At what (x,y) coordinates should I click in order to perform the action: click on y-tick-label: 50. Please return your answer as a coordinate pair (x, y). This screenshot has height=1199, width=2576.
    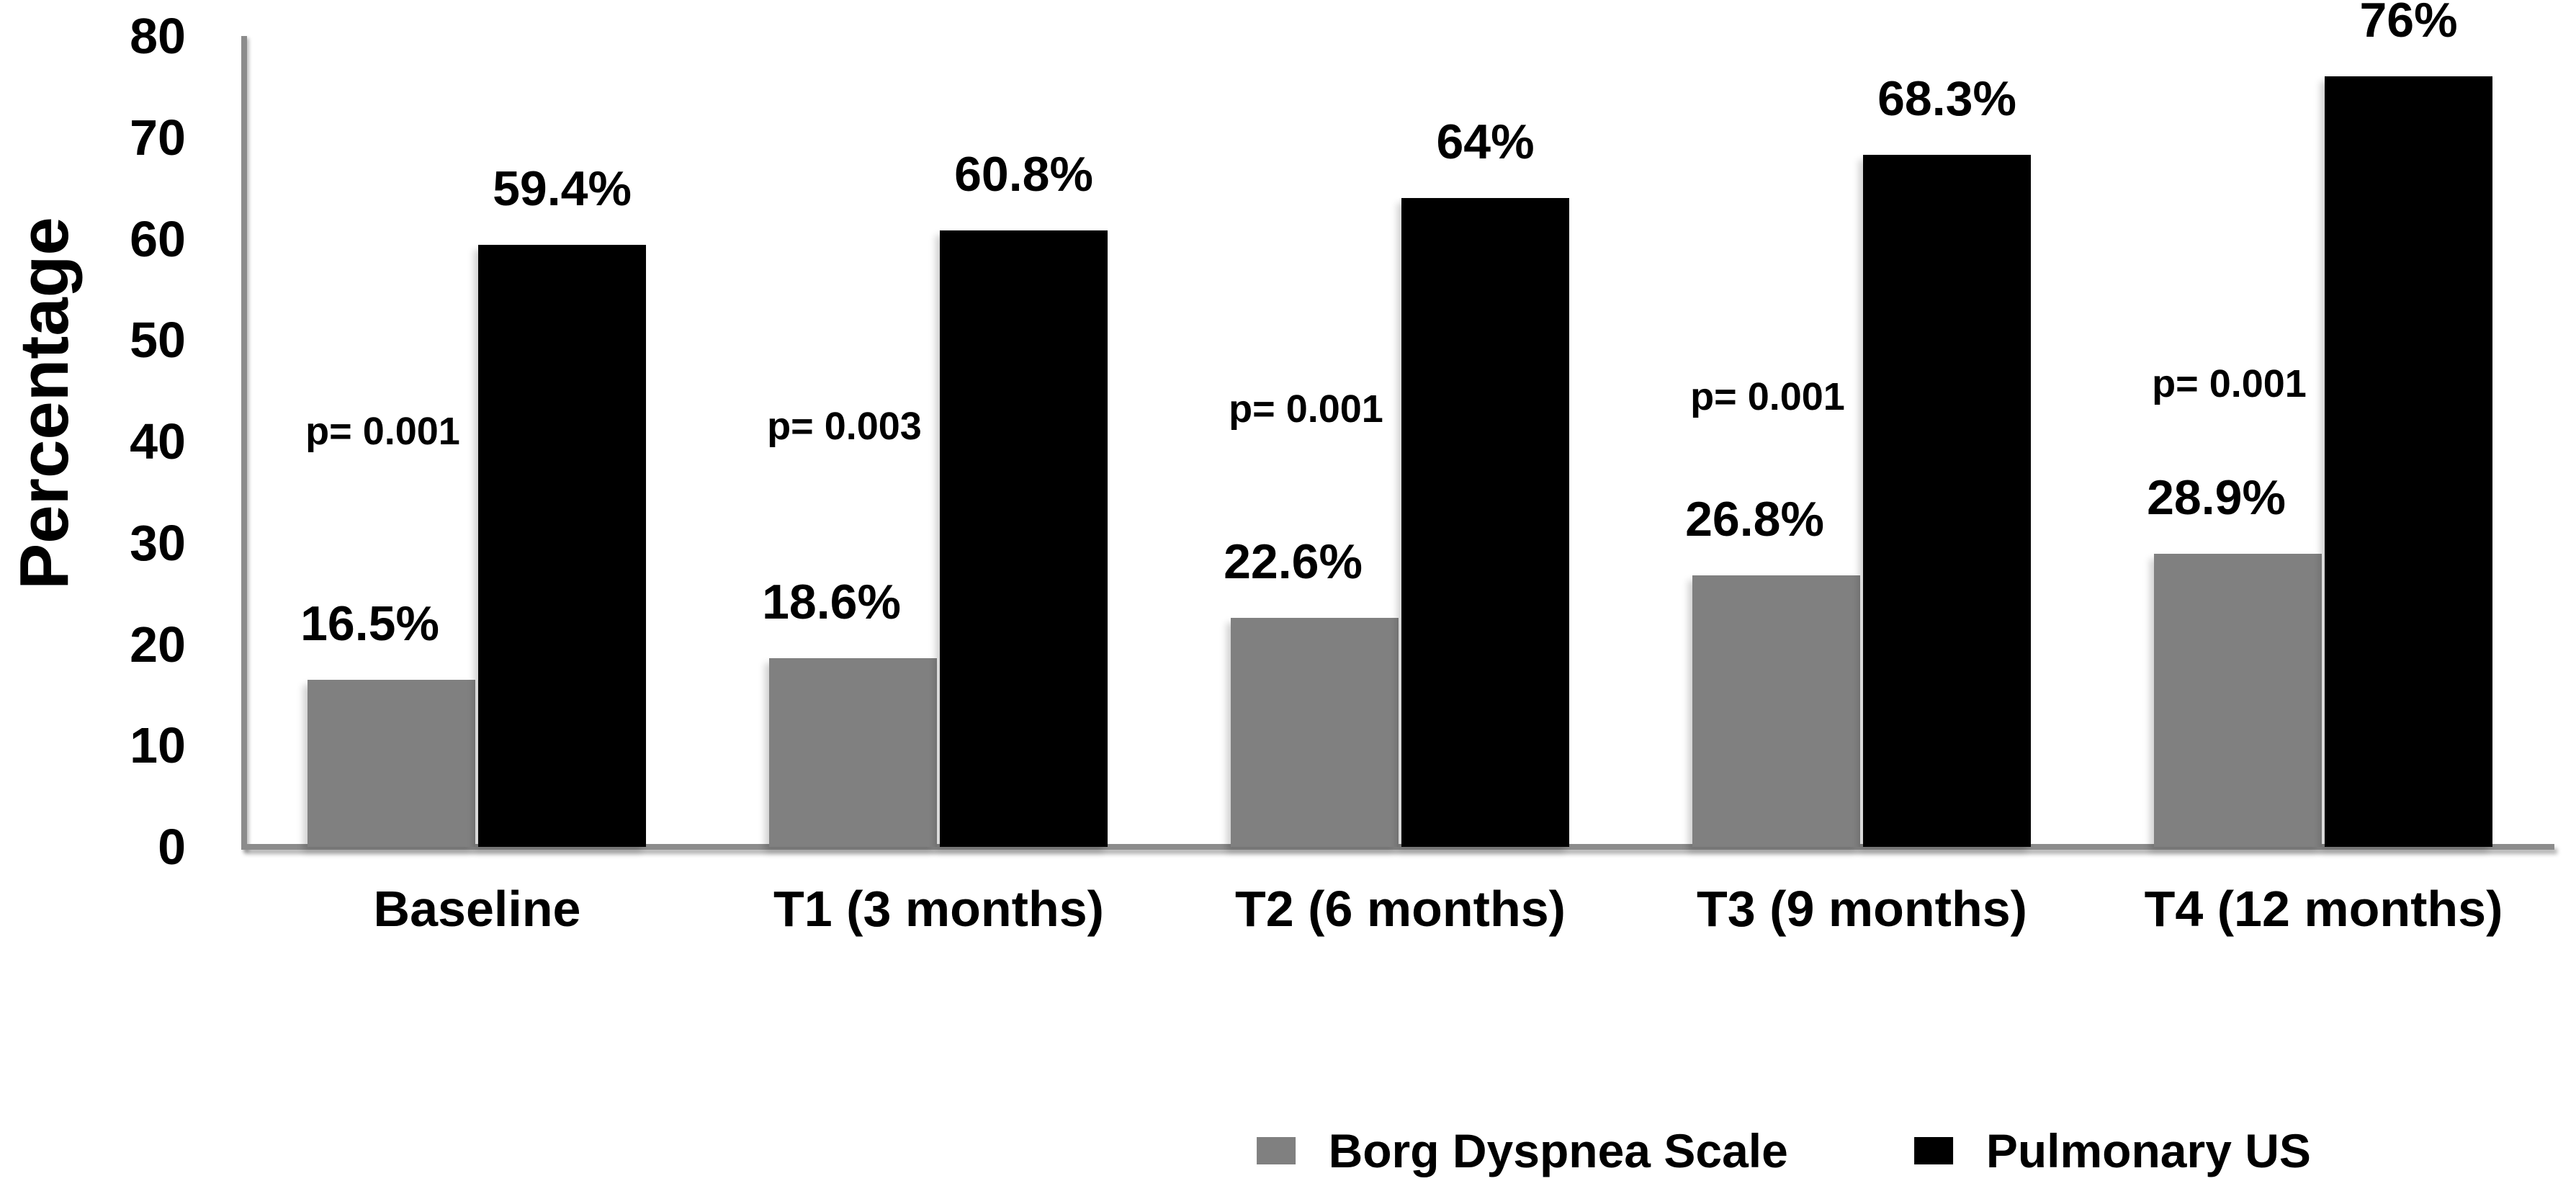
    Looking at the image, I should click on (158, 341).